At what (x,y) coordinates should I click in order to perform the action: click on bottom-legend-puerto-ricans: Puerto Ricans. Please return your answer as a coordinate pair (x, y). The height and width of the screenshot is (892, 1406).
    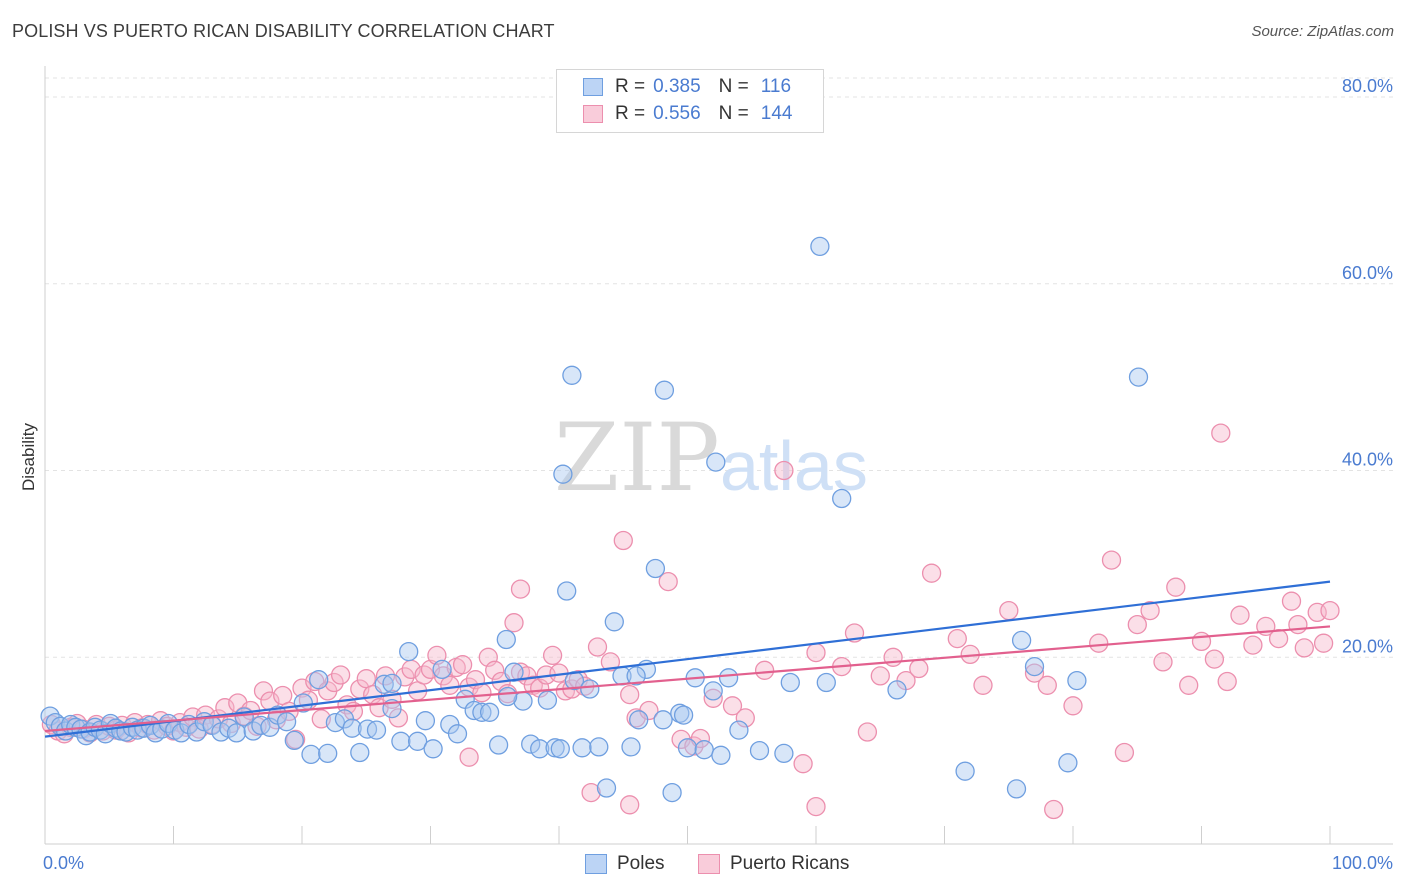
    Looking at the image, I should click on (773, 864).